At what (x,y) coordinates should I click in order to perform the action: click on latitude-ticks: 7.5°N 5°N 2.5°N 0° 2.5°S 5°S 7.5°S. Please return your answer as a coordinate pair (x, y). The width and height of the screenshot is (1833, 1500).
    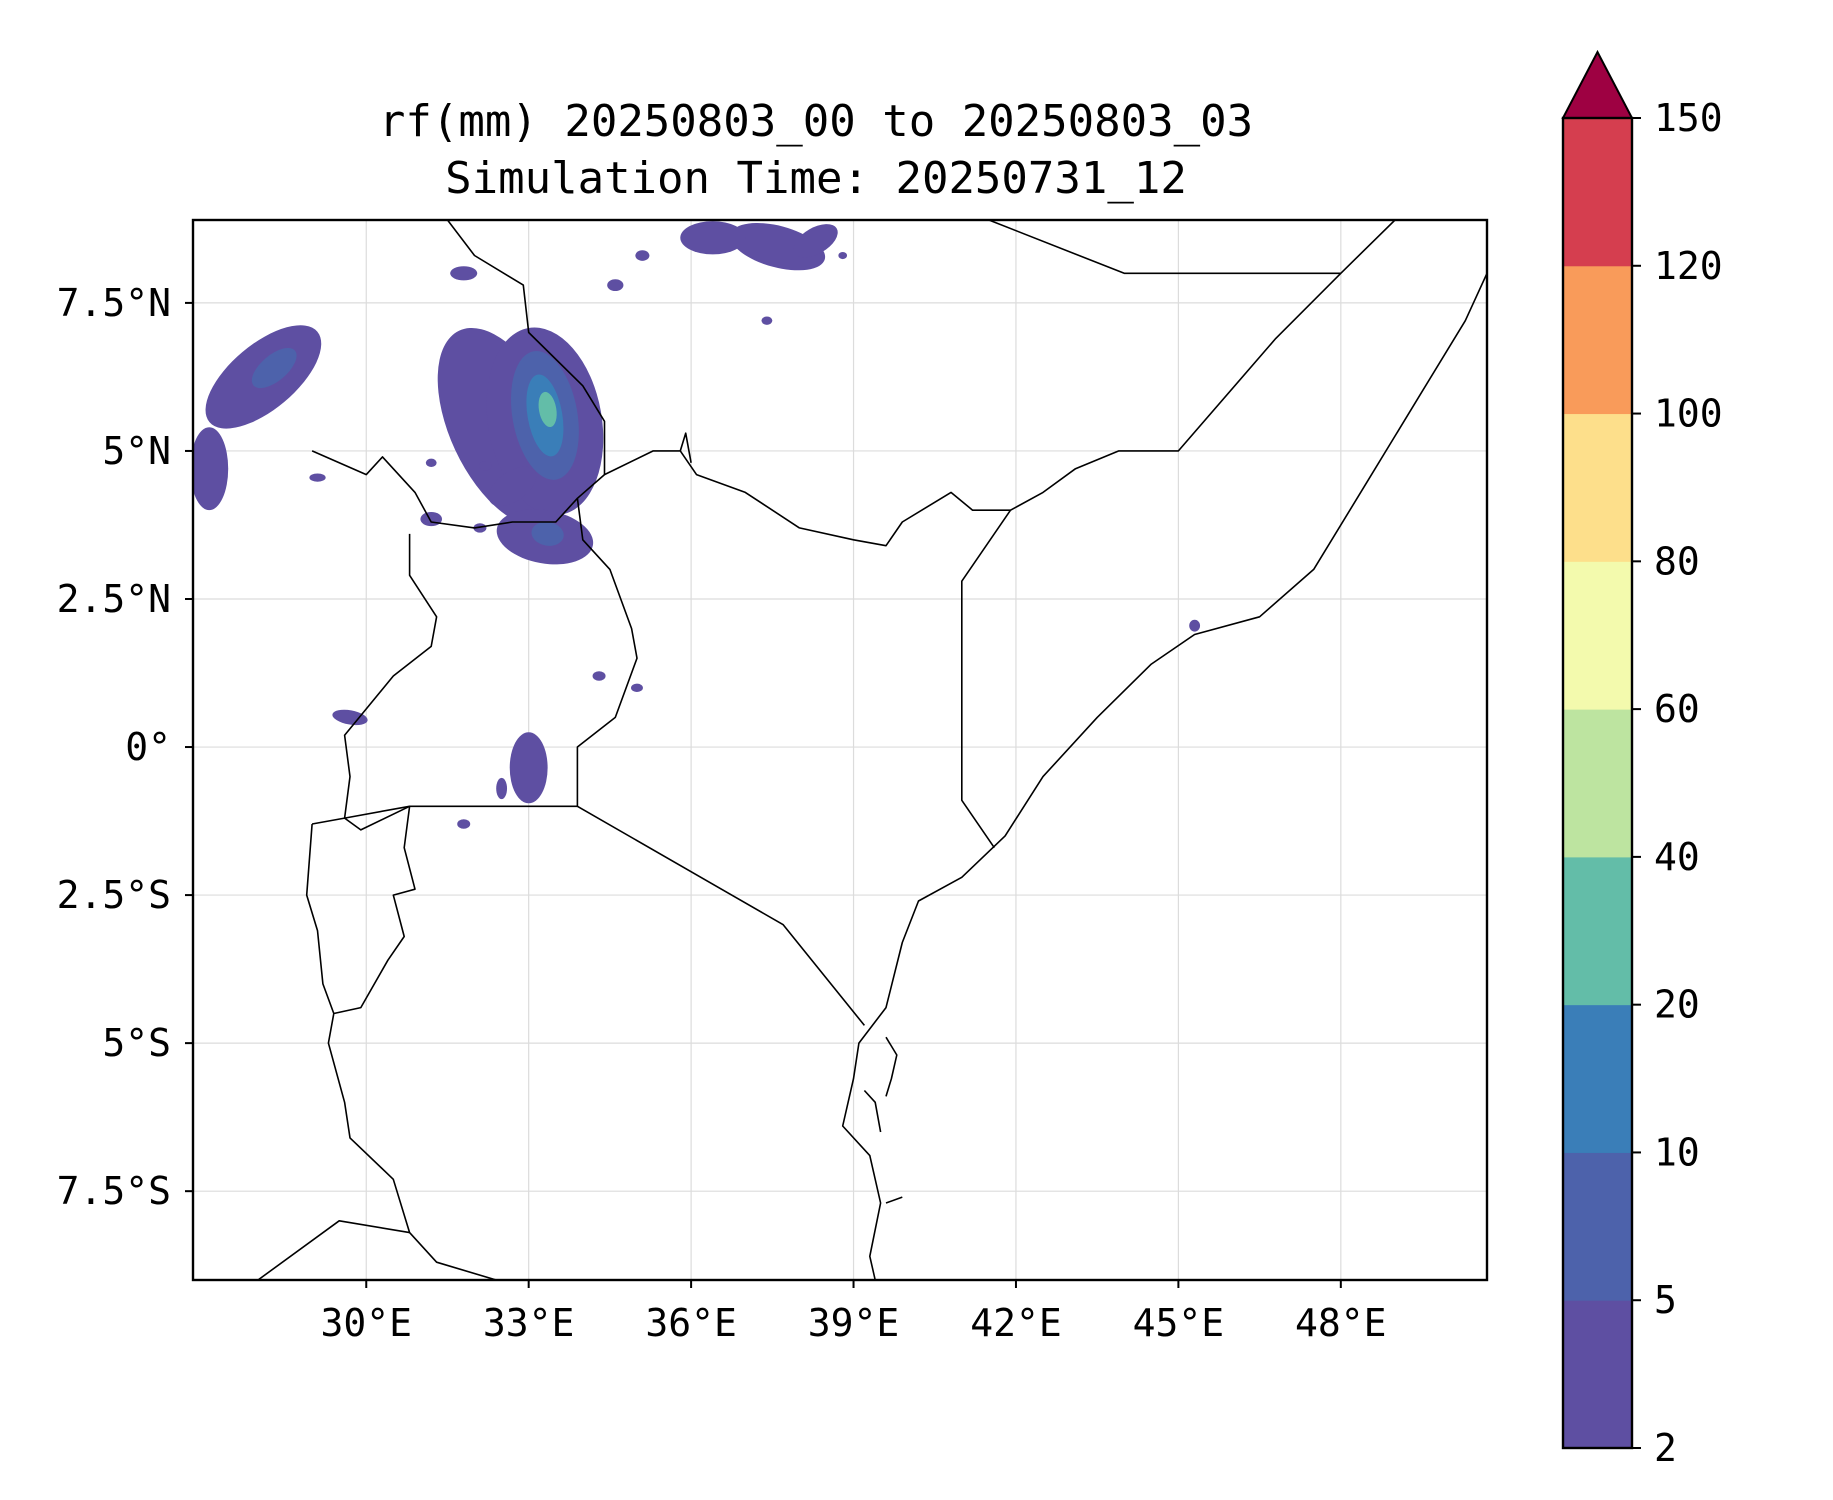
    Looking at the image, I should click on (125, 747).